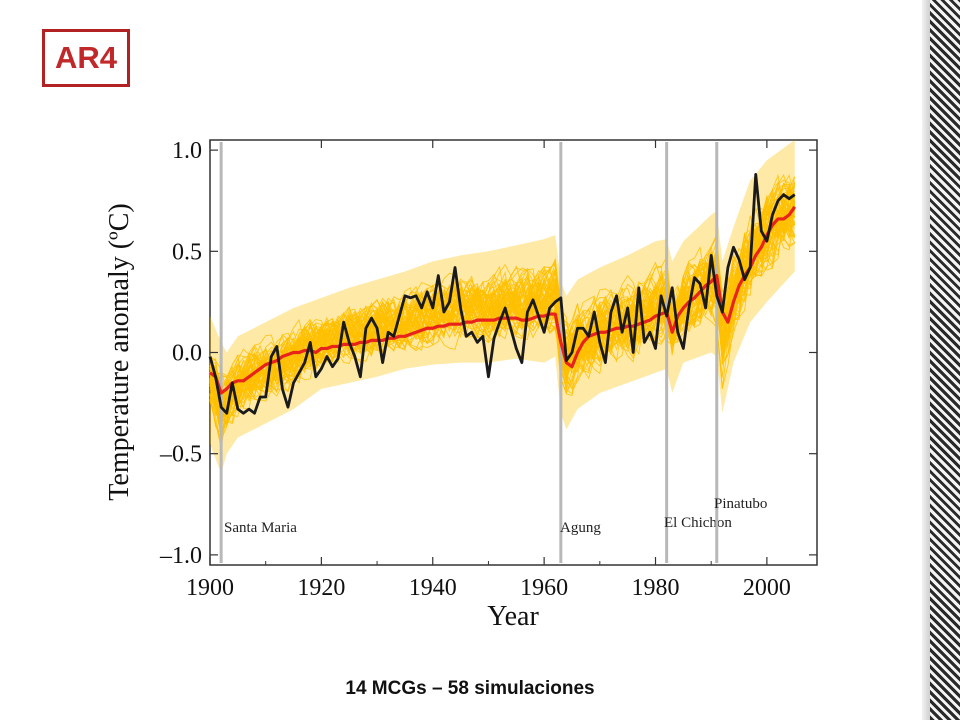  What do you see at coordinates (210, 588) in the screenshot?
I see `x-tick-label: 1900` at bounding box center [210, 588].